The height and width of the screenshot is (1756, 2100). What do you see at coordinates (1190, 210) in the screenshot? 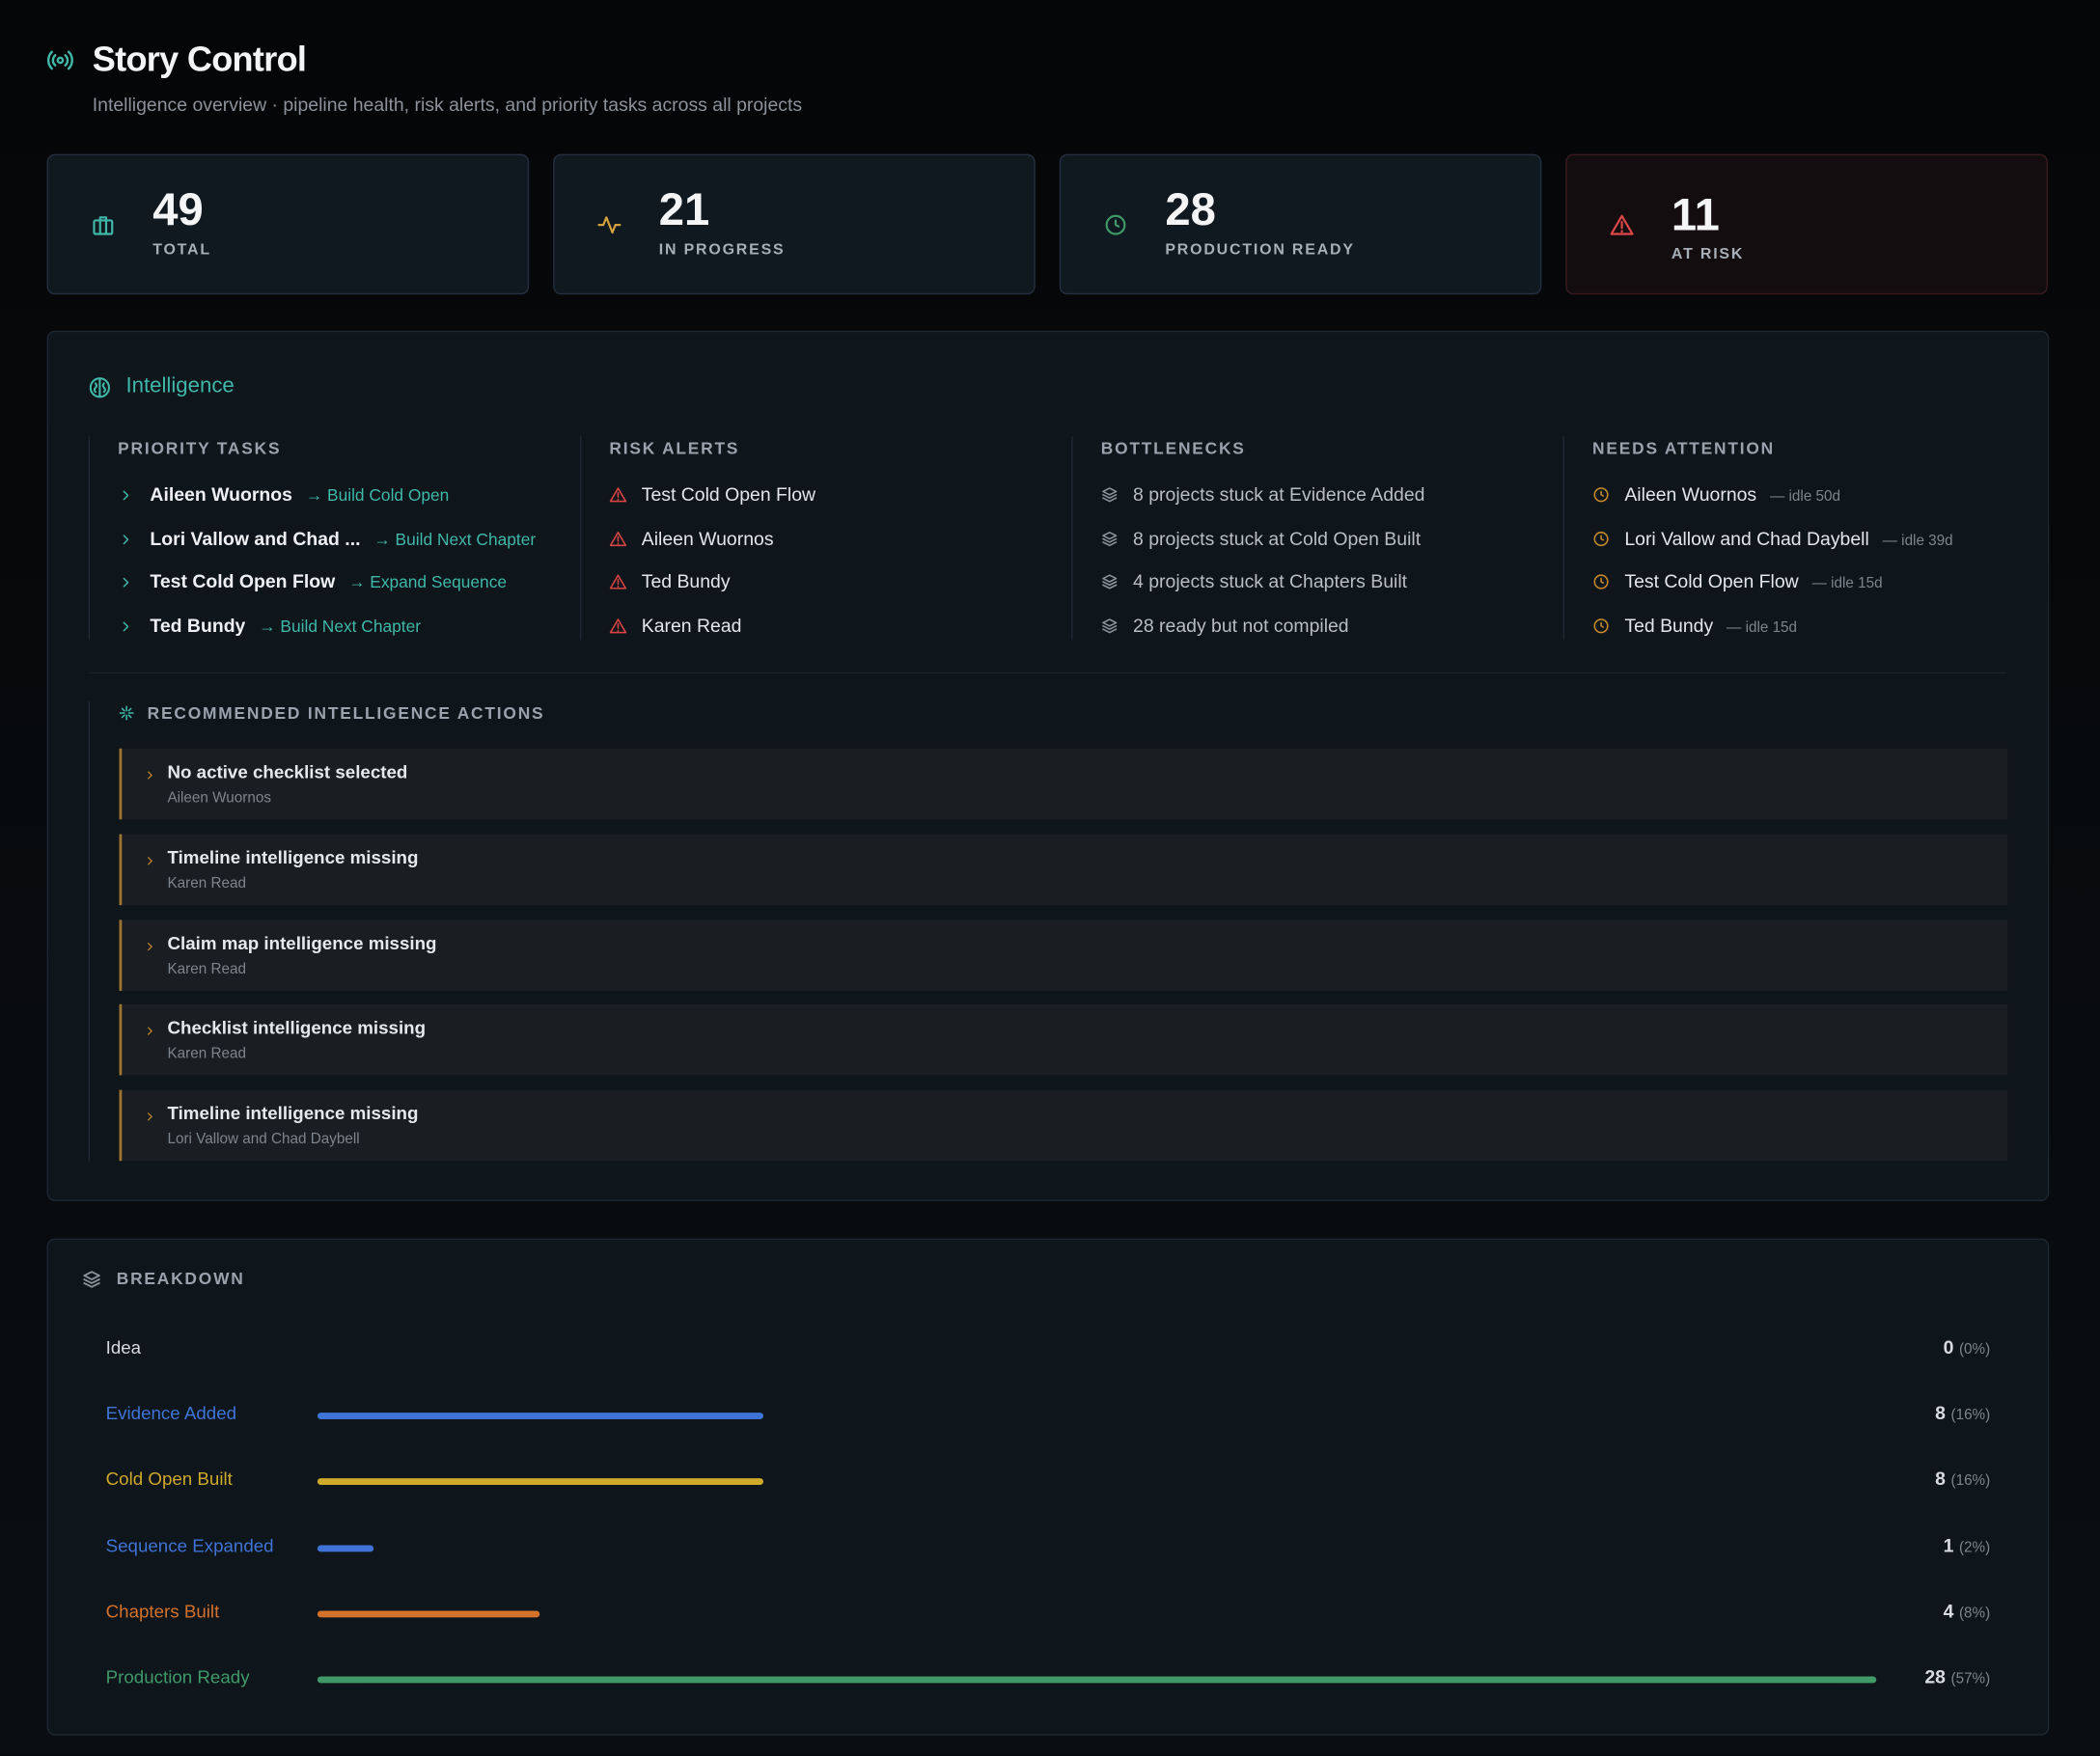
I see `stat-value: 28` at bounding box center [1190, 210].